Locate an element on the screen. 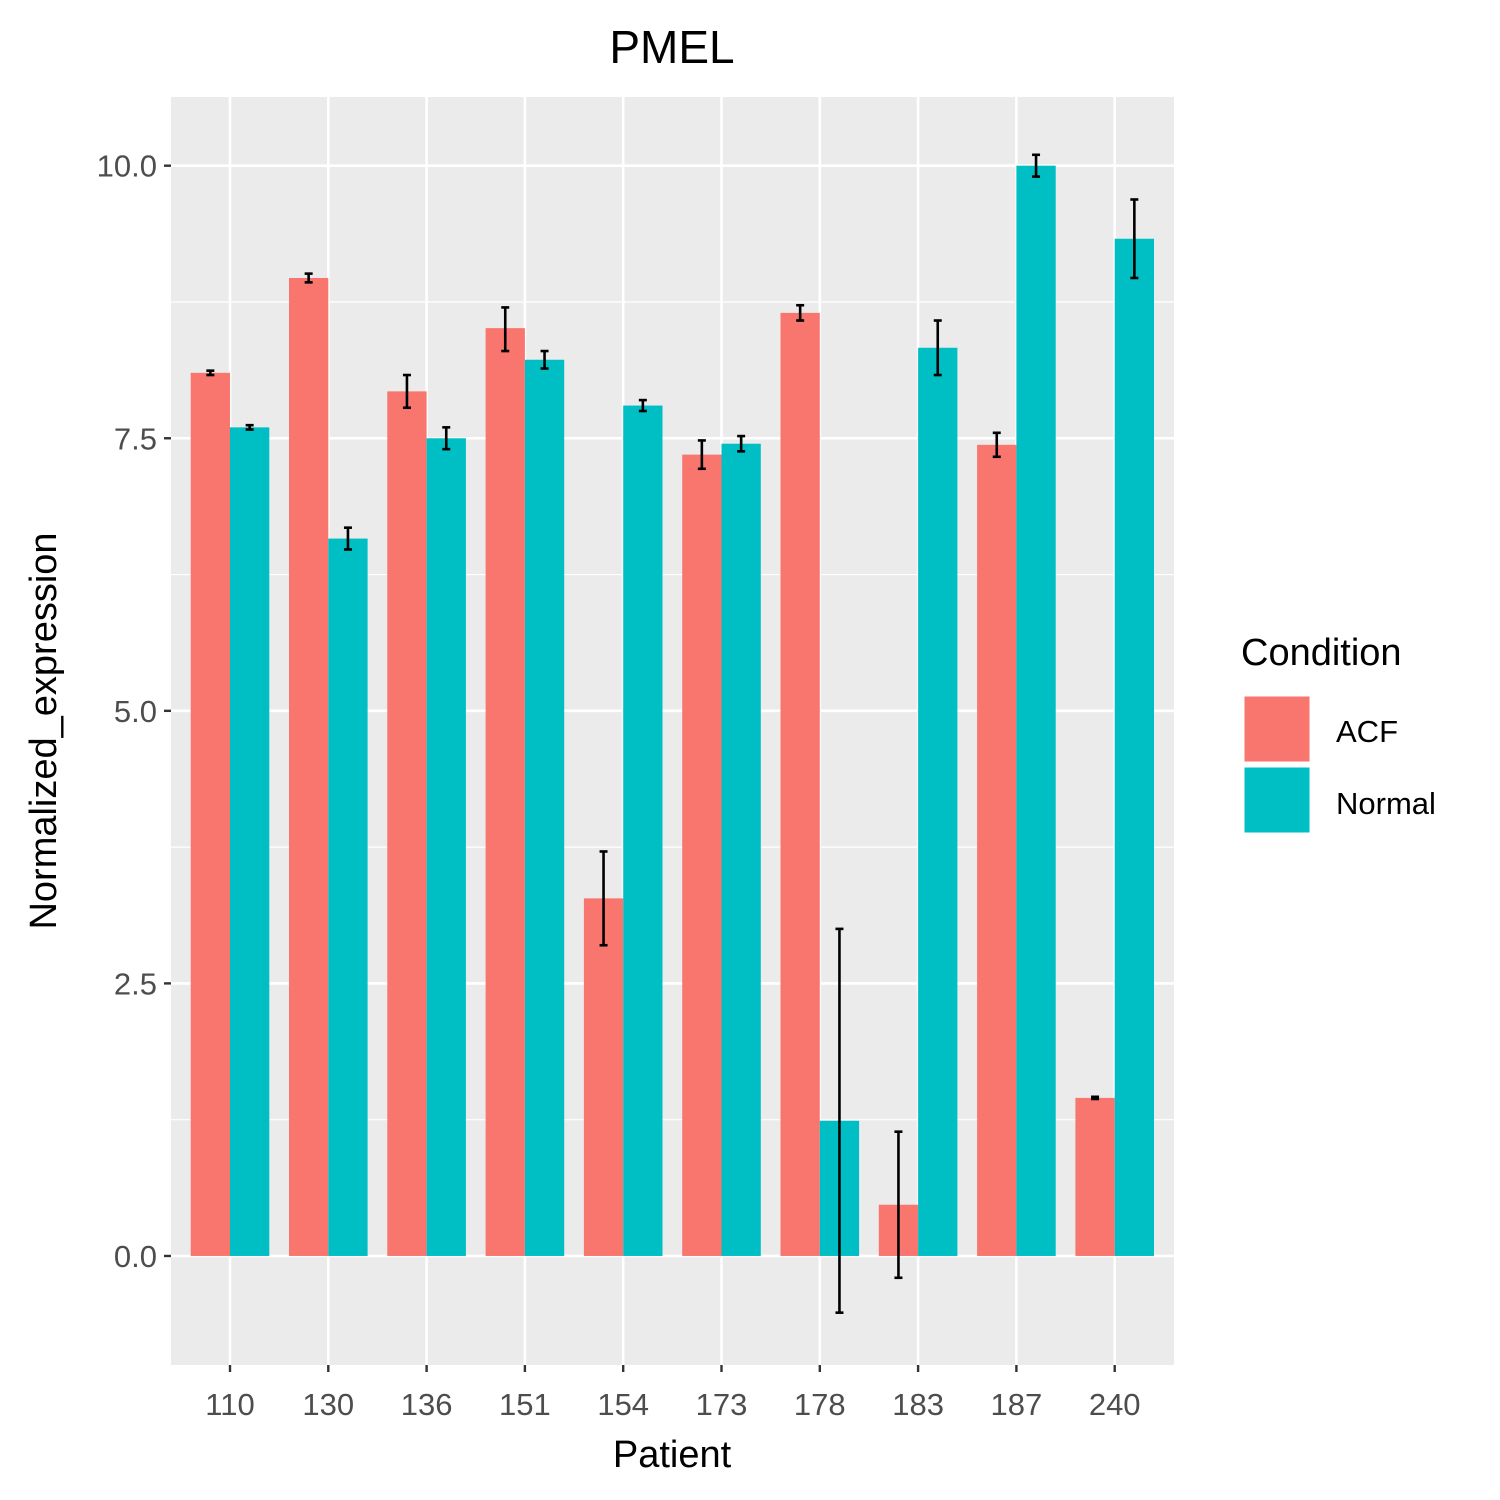 The height and width of the screenshot is (1500, 1500). x-tick-label: 178 is located at coordinates (820, 1404).